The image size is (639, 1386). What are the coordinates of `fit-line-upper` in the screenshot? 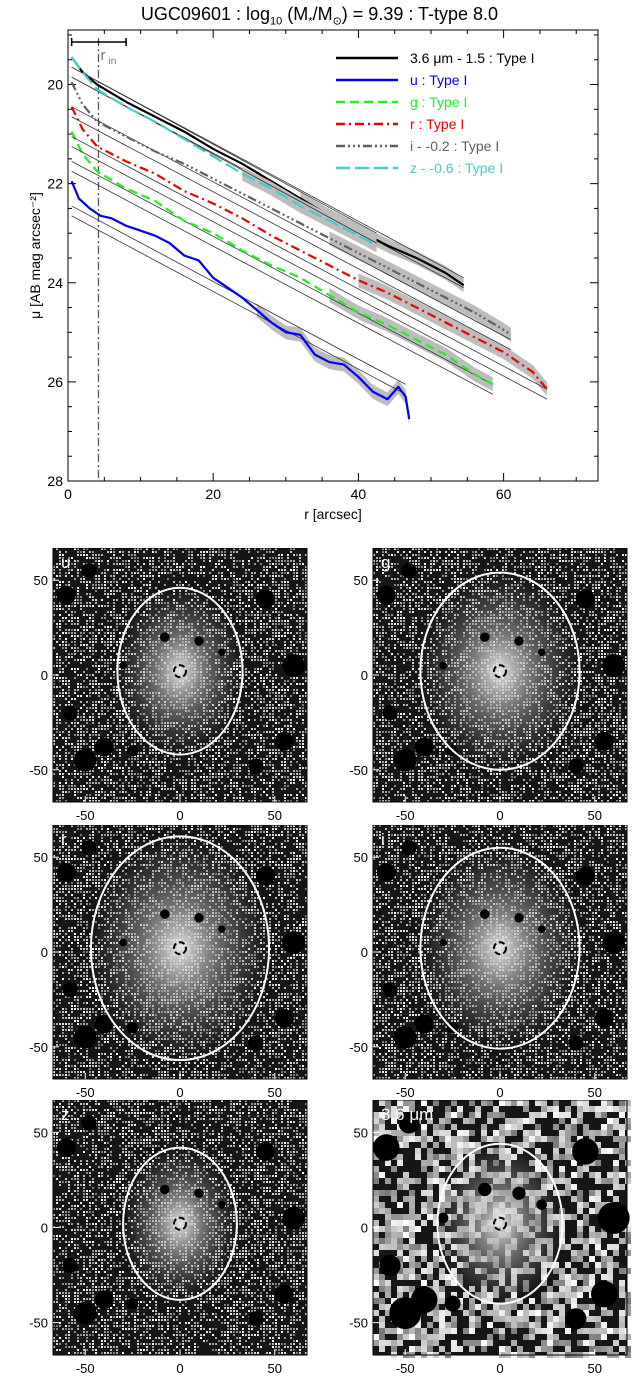 It's located at (224, 150).